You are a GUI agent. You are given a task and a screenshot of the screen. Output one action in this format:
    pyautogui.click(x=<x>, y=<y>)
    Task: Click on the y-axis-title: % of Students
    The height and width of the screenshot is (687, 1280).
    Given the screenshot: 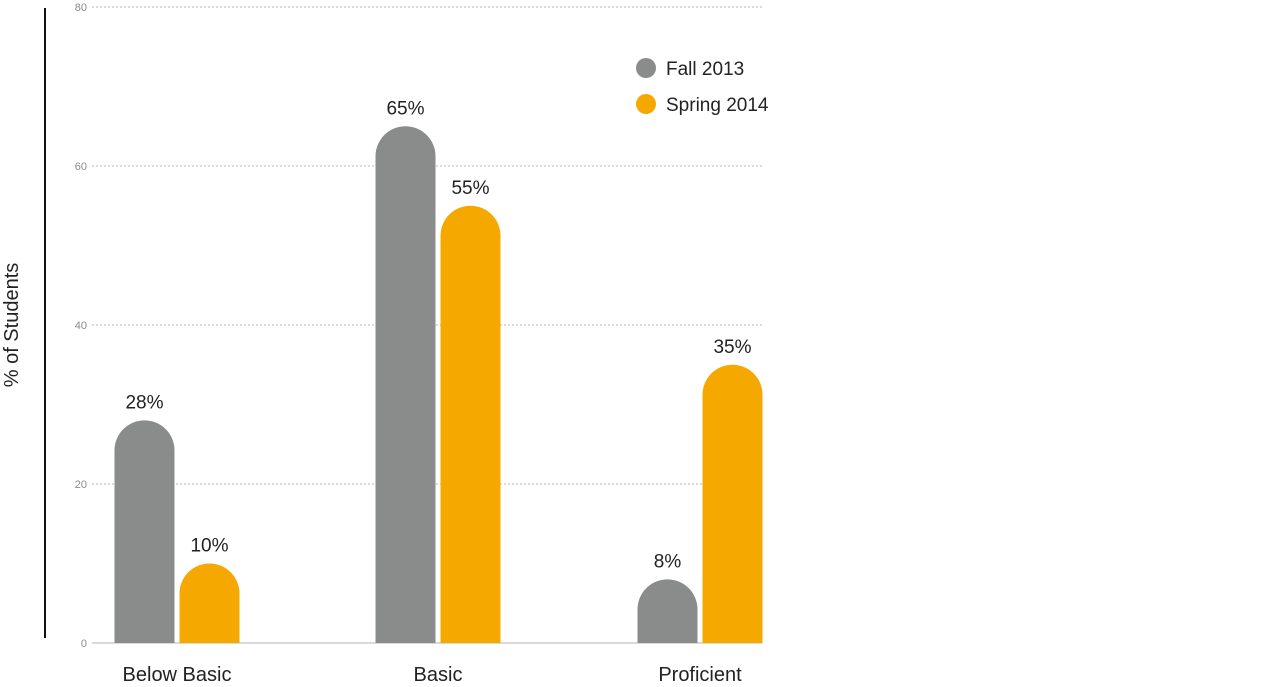 What is the action you would take?
    pyautogui.click(x=12, y=325)
    